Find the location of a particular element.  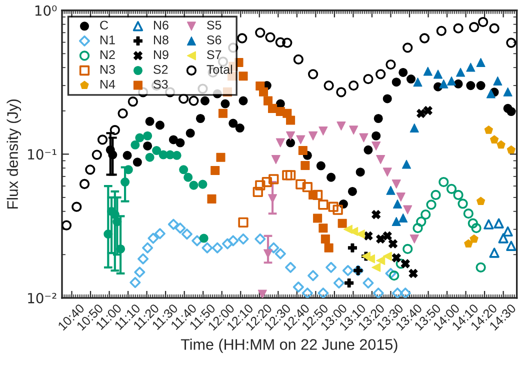

legend-label: Total is located at coordinates (219, 69).